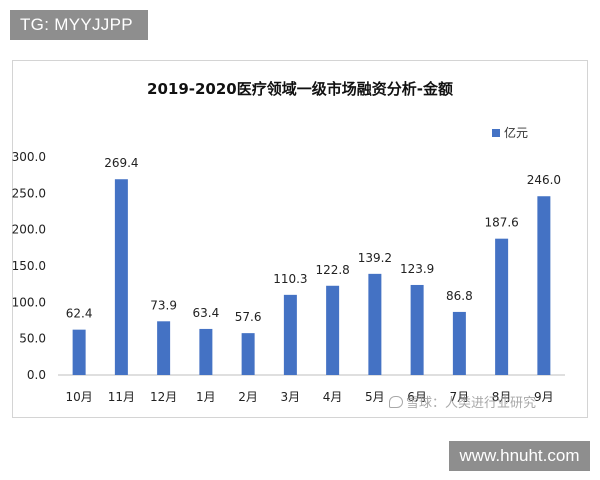  What do you see at coordinates (291, 397) in the screenshot?
I see `x-tick-label: 3月` at bounding box center [291, 397].